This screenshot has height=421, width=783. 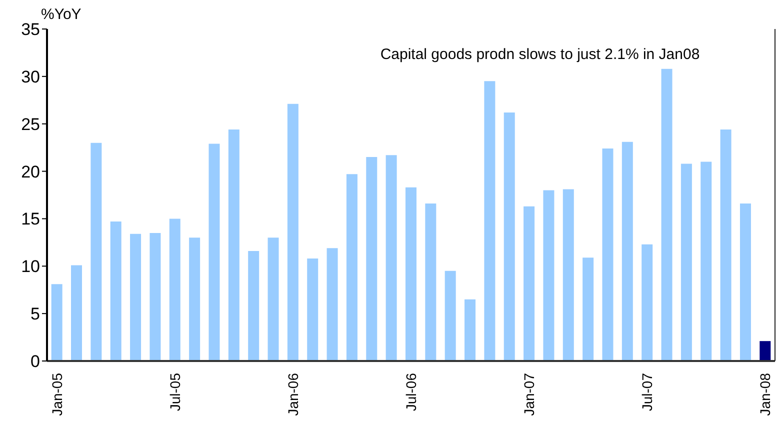 What do you see at coordinates (30, 172) in the screenshot?
I see `y-tick-label: 20` at bounding box center [30, 172].